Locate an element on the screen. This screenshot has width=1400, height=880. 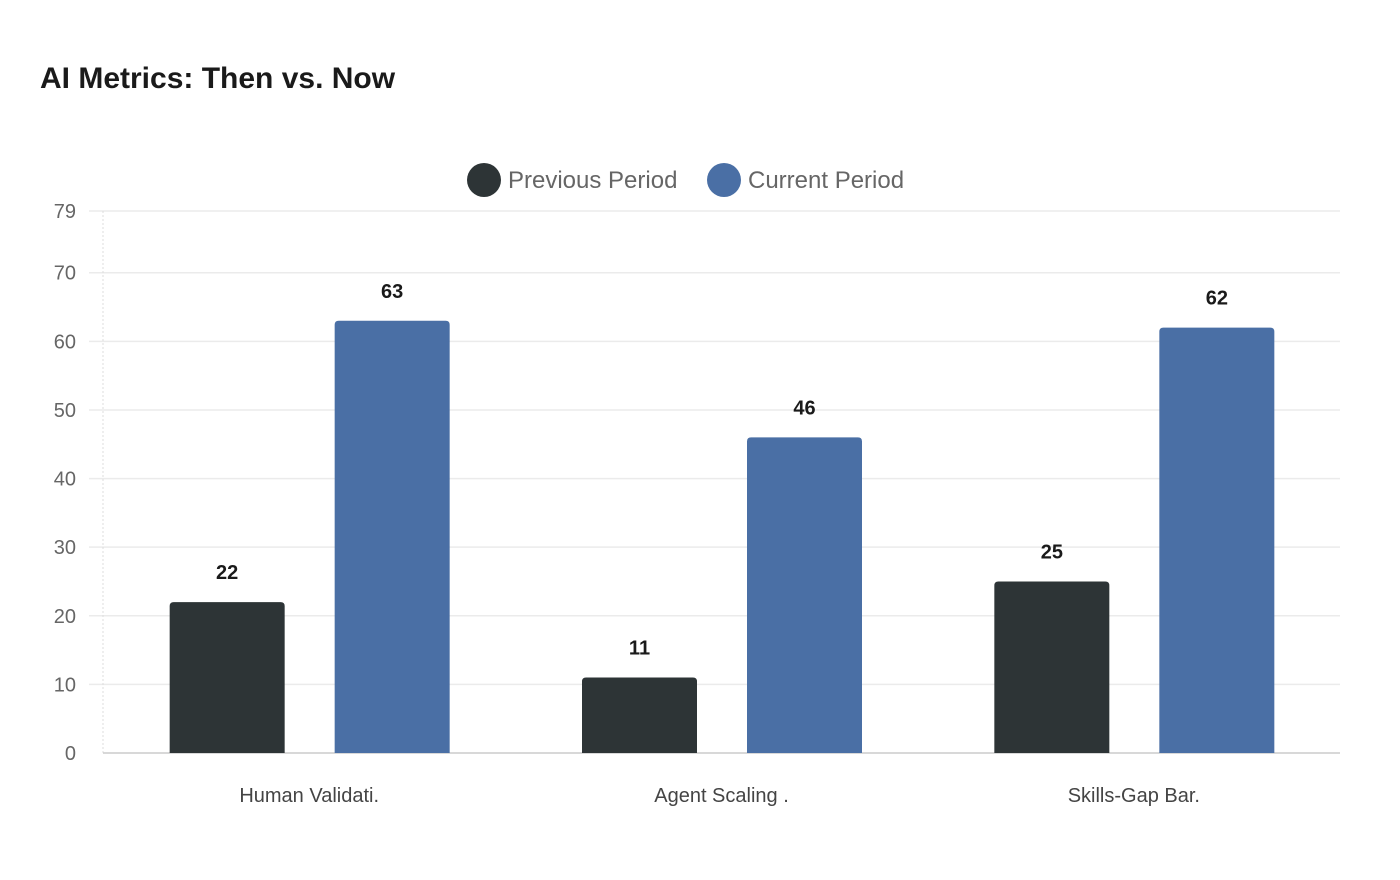
y-tick-label: 0 is located at coordinates (70, 754).